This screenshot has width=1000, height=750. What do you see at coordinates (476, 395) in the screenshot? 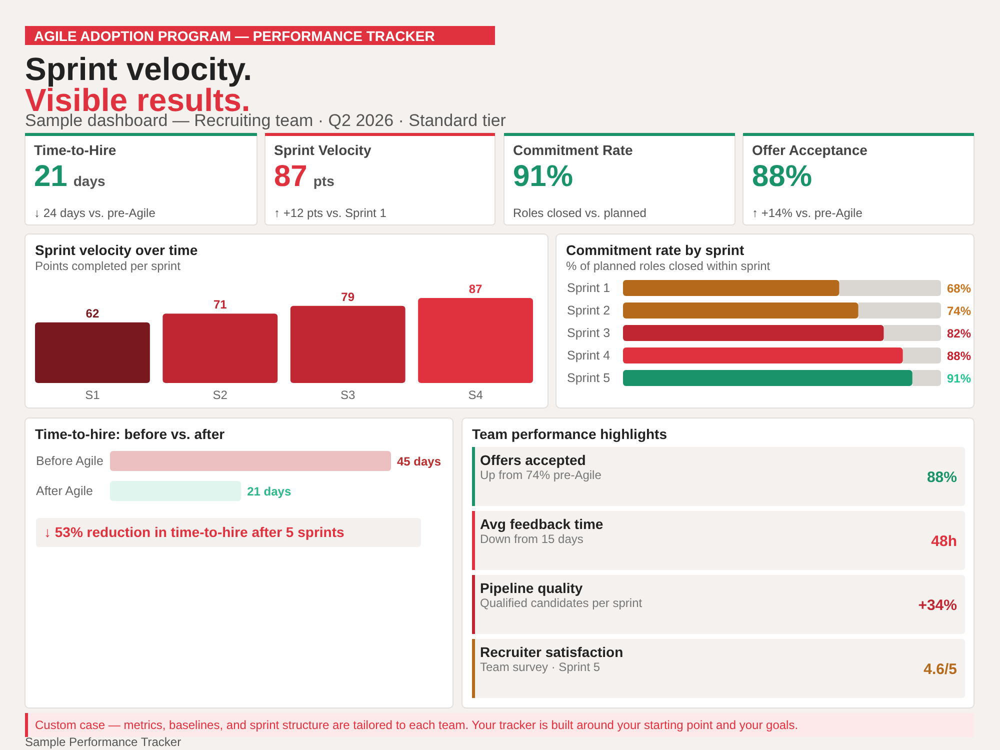
I see `x-tick-label: S4` at bounding box center [476, 395].